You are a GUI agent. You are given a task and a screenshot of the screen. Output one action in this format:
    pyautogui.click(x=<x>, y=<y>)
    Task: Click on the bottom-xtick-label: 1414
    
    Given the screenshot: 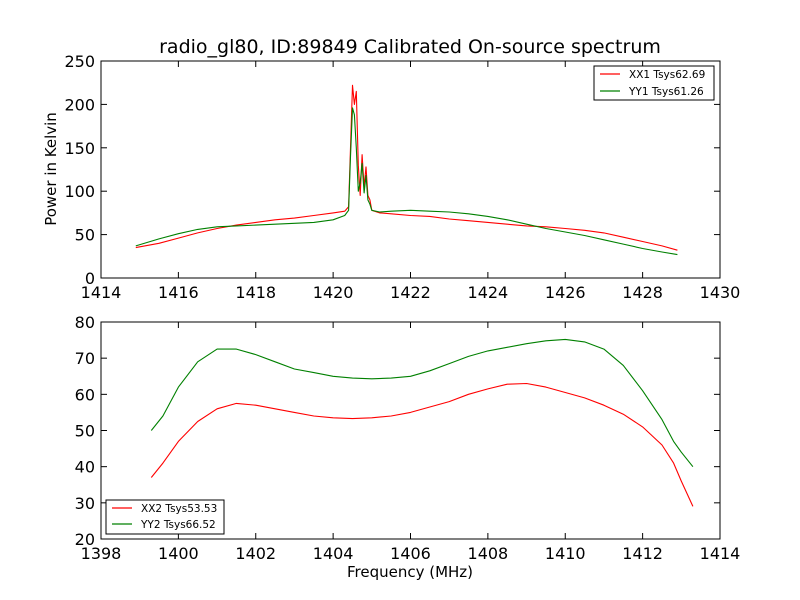 What is the action you would take?
    pyautogui.click(x=720, y=553)
    